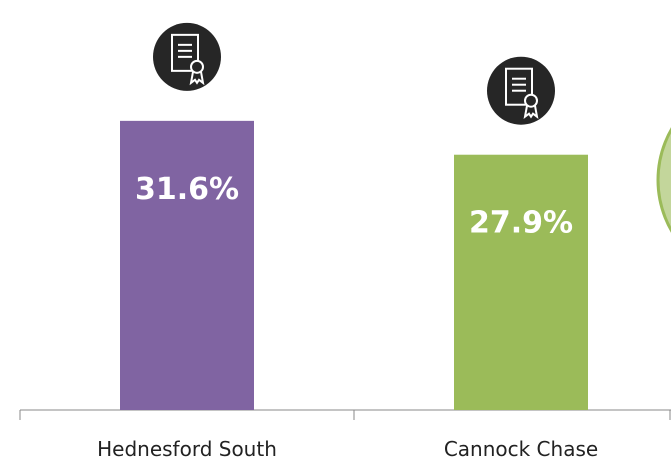 Image resolution: width=671 pixels, height=460 pixels. I want to click on data-label: 27.9%, so click(521, 223).